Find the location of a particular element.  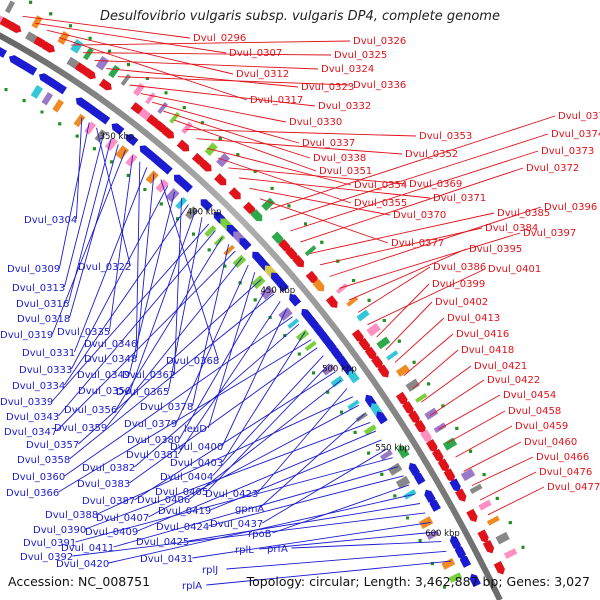

gene-label-reverse: Dvul_0334 is located at coordinates (38, 386).